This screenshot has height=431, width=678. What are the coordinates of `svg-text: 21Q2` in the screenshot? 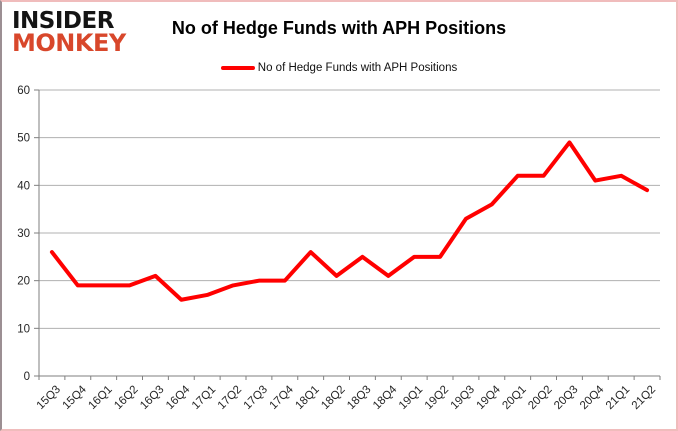 It's located at (644, 398).